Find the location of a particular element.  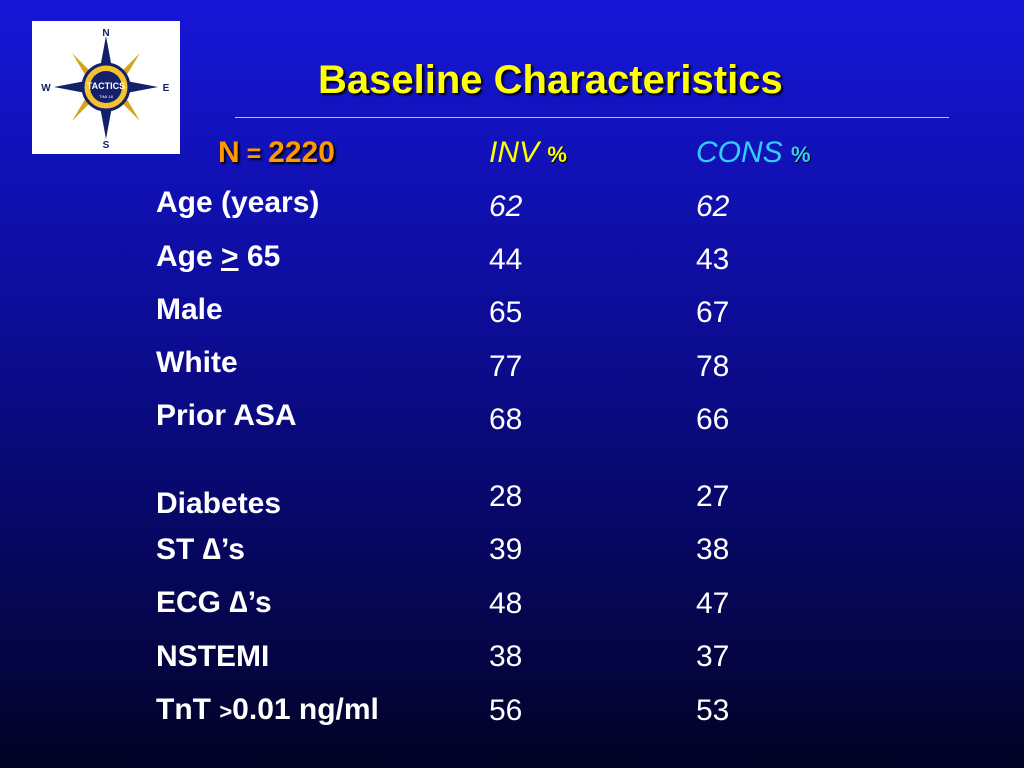

row-label-prior-asa: Prior ASA is located at coordinates (226, 415).